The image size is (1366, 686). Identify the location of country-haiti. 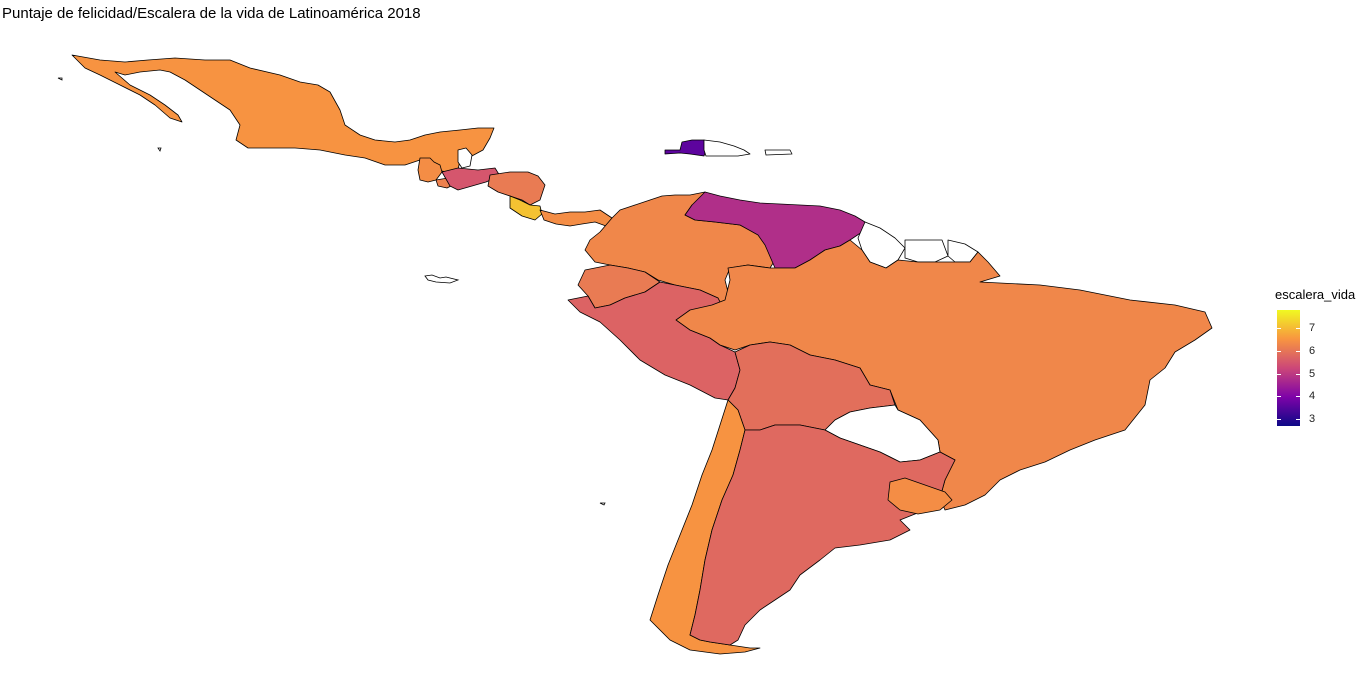
(685, 148).